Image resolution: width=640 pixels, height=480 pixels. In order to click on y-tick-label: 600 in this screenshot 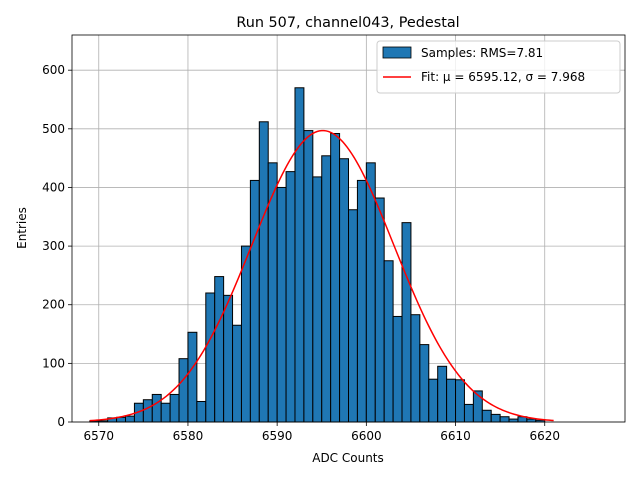, I will do `click(53, 70)`.